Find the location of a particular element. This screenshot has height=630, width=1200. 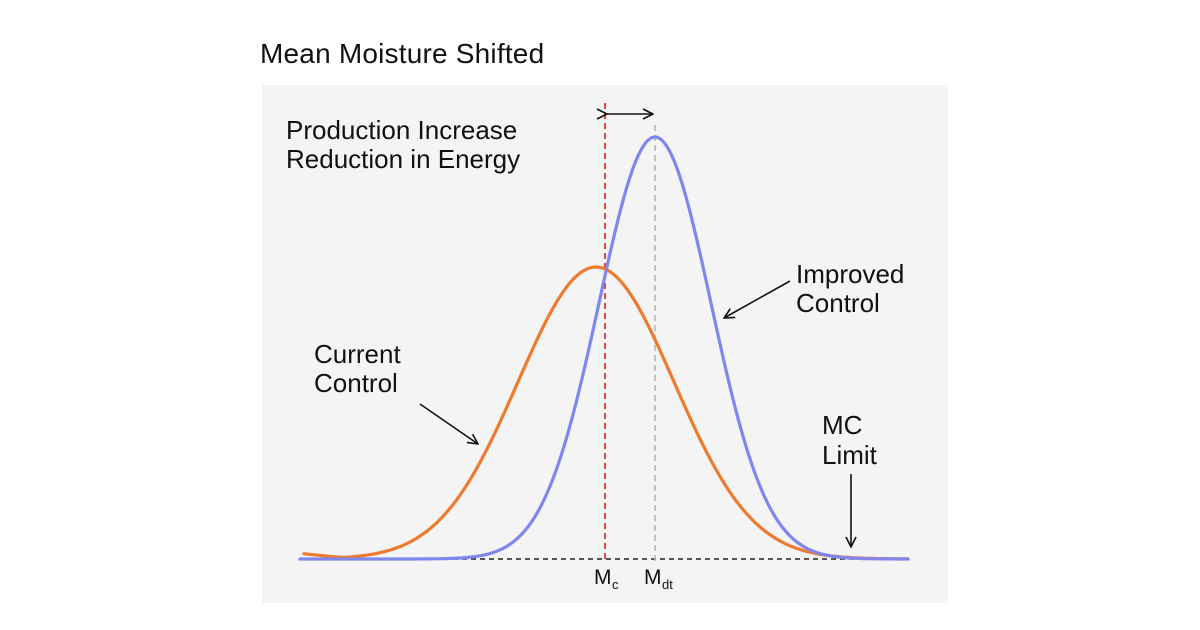

current-control-arrow is located at coordinates (448, 423).